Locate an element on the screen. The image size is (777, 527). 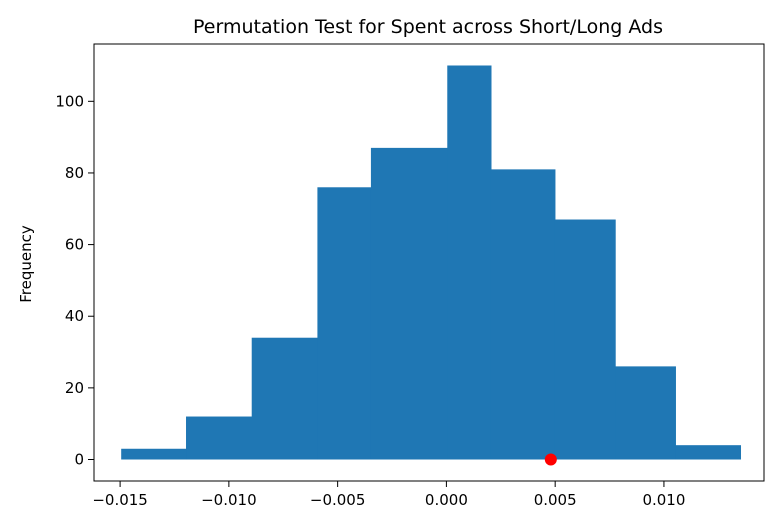
y-tick-label: 20 is located at coordinates (74, 388).